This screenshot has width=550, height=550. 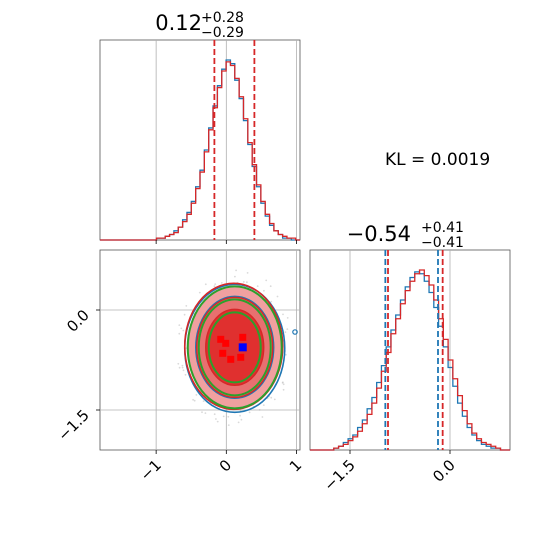 I want to click on hist1-title-minus: −0.29, so click(x=222, y=33).